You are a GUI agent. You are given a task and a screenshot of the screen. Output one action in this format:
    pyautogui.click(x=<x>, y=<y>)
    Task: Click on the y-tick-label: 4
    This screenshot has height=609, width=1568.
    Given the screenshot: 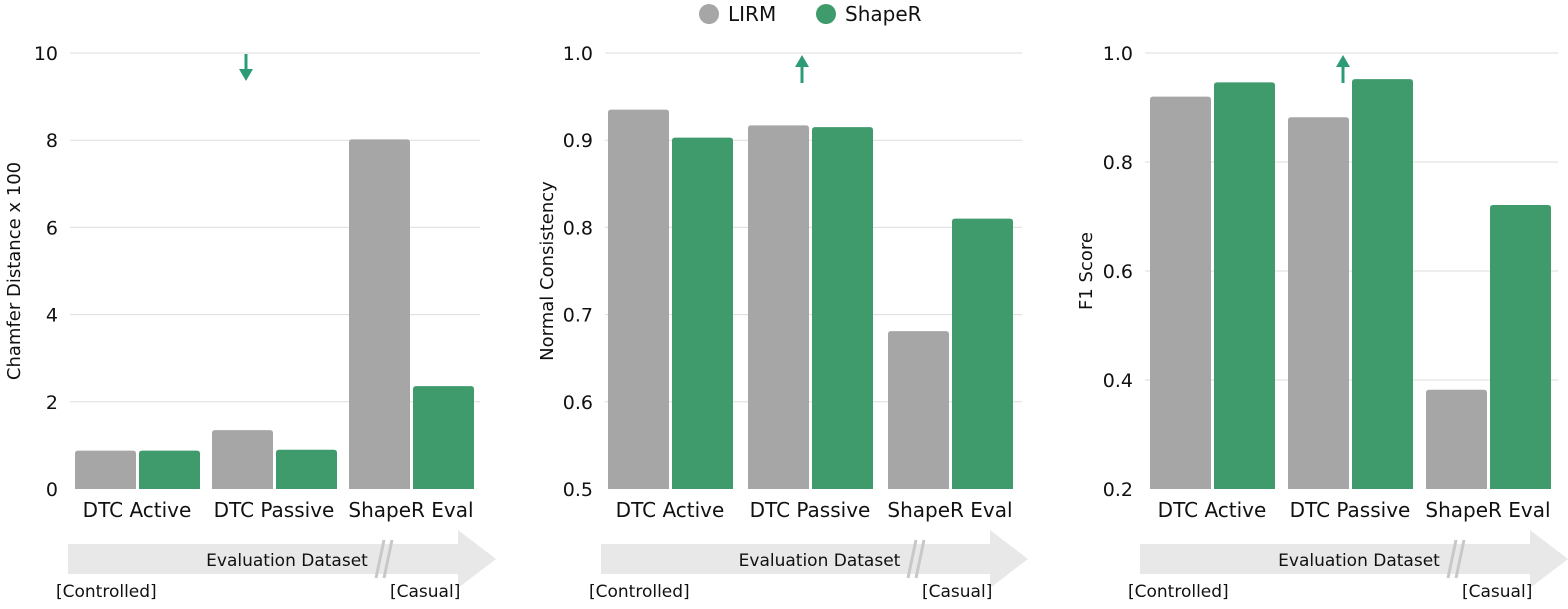 What is the action you would take?
    pyautogui.click(x=52, y=316)
    